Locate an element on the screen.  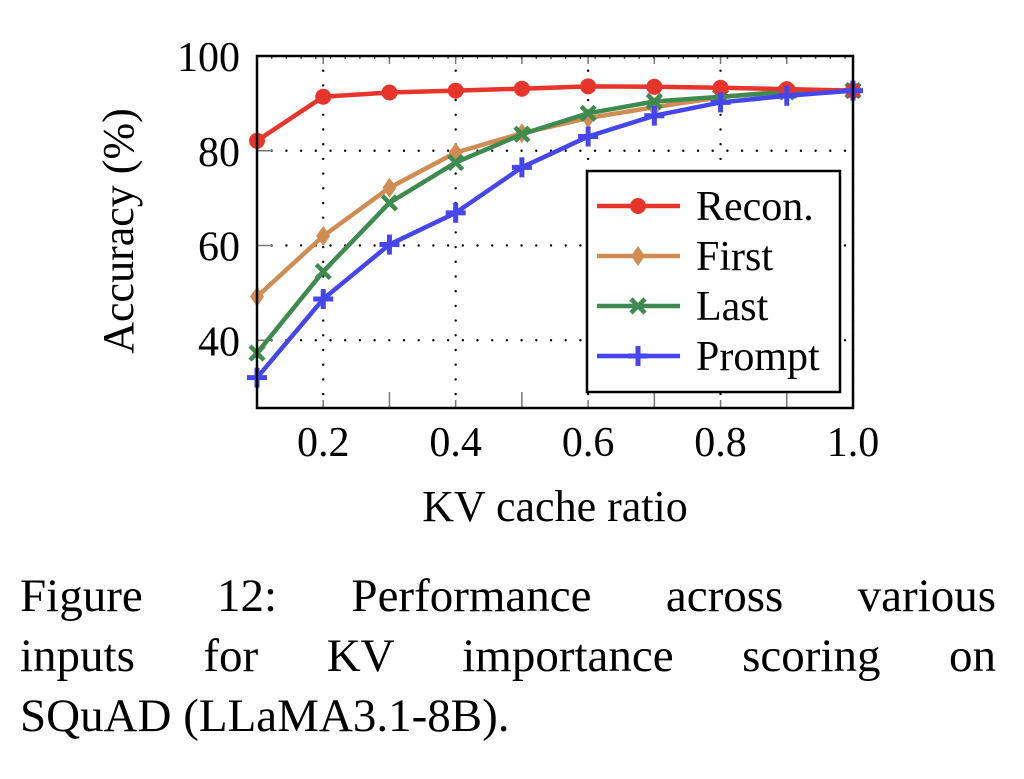
caption-line: inputs for KV importance scoring on is located at coordinates (508, 656).